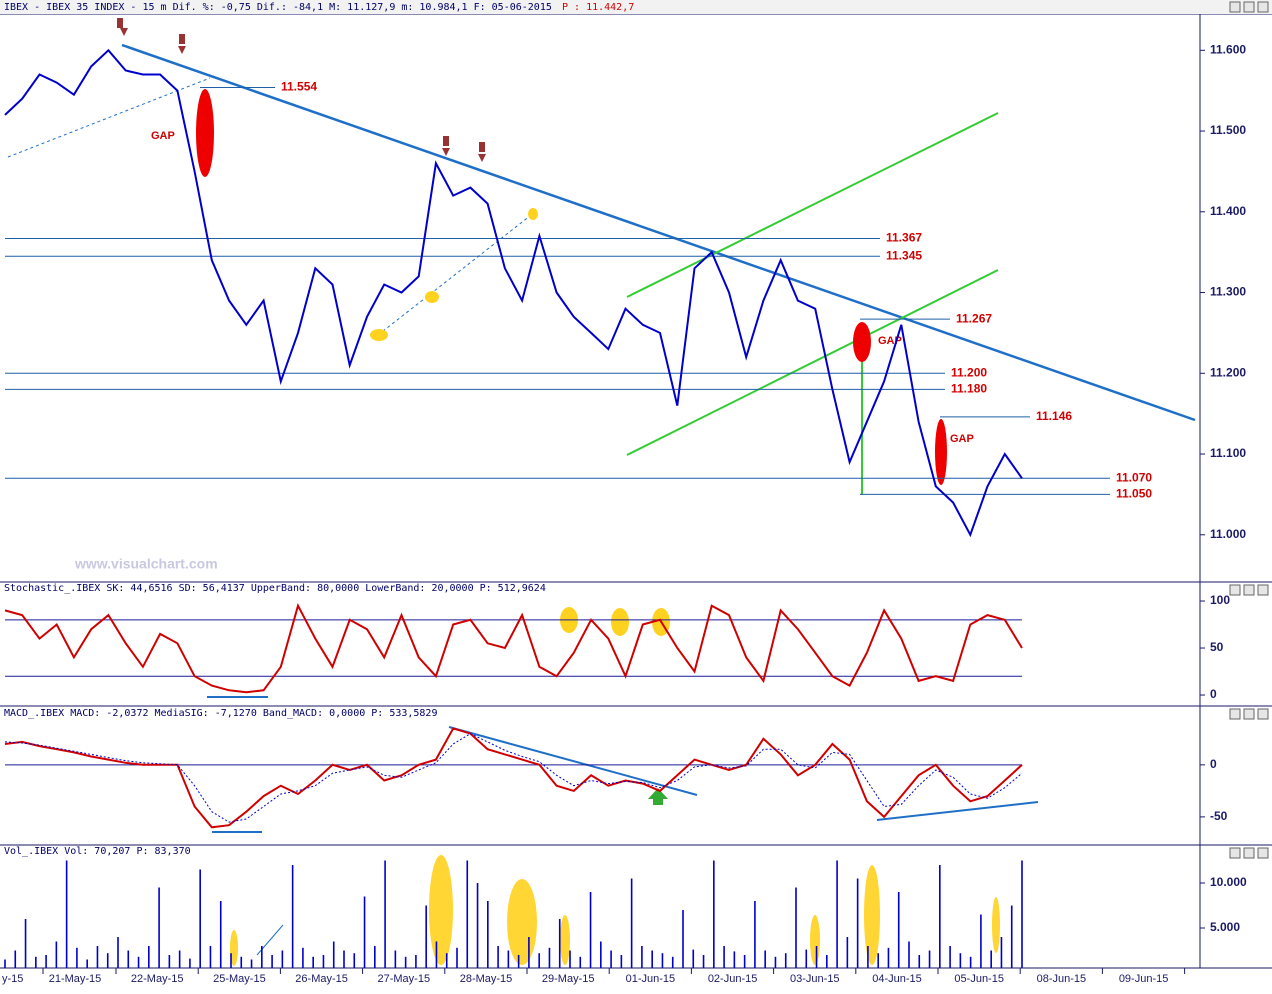  I want to click on window-buttons, so click(1249, 430).